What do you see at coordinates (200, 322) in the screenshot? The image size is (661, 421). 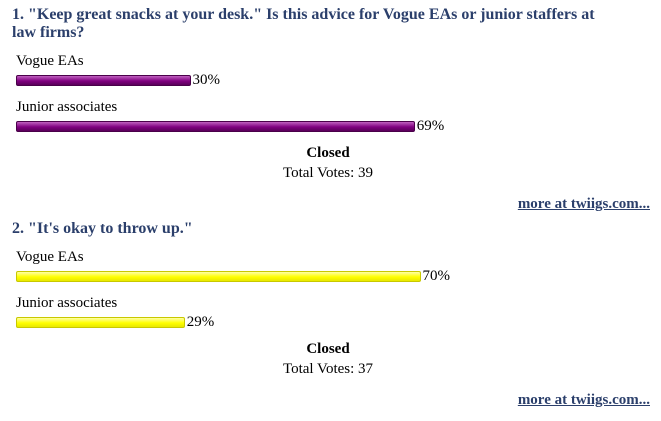 I see `value-label: 29%` at bounding box center [200, 322].